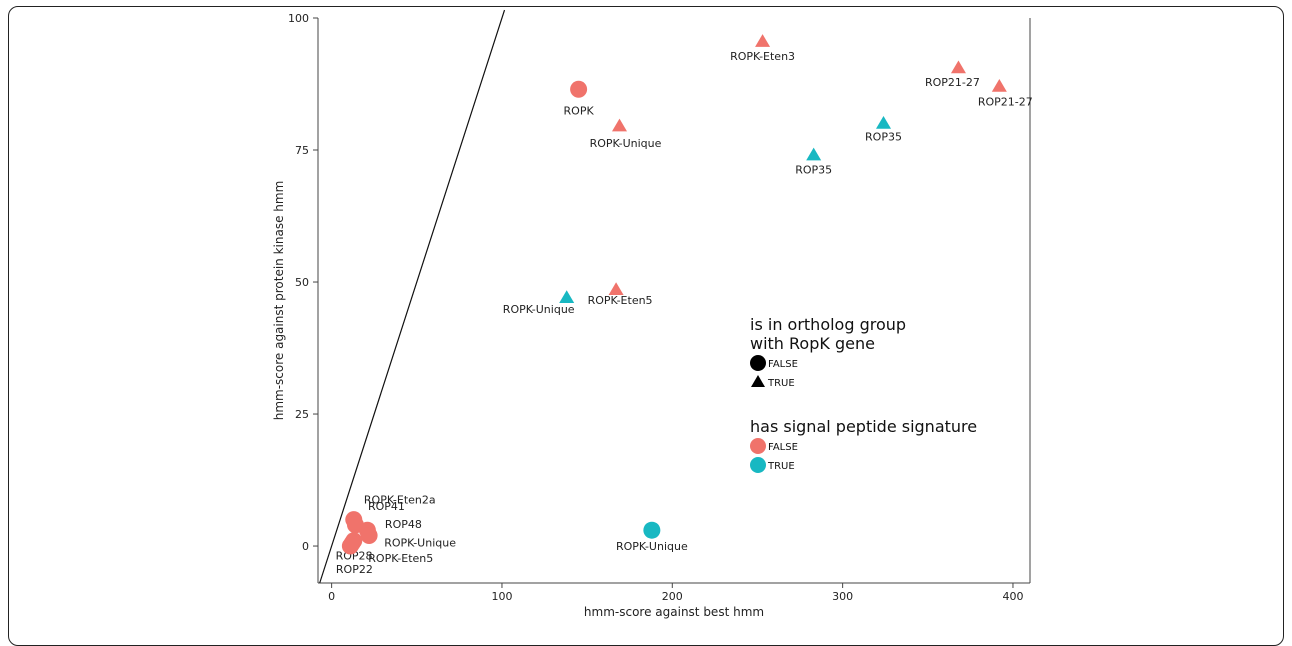 Image resolution: width=1292 pixels, height=646 pixels. What do you see at coordinates (412, 296) in the screenshot?
I see `reference-line` at bounding box center [412, 296].